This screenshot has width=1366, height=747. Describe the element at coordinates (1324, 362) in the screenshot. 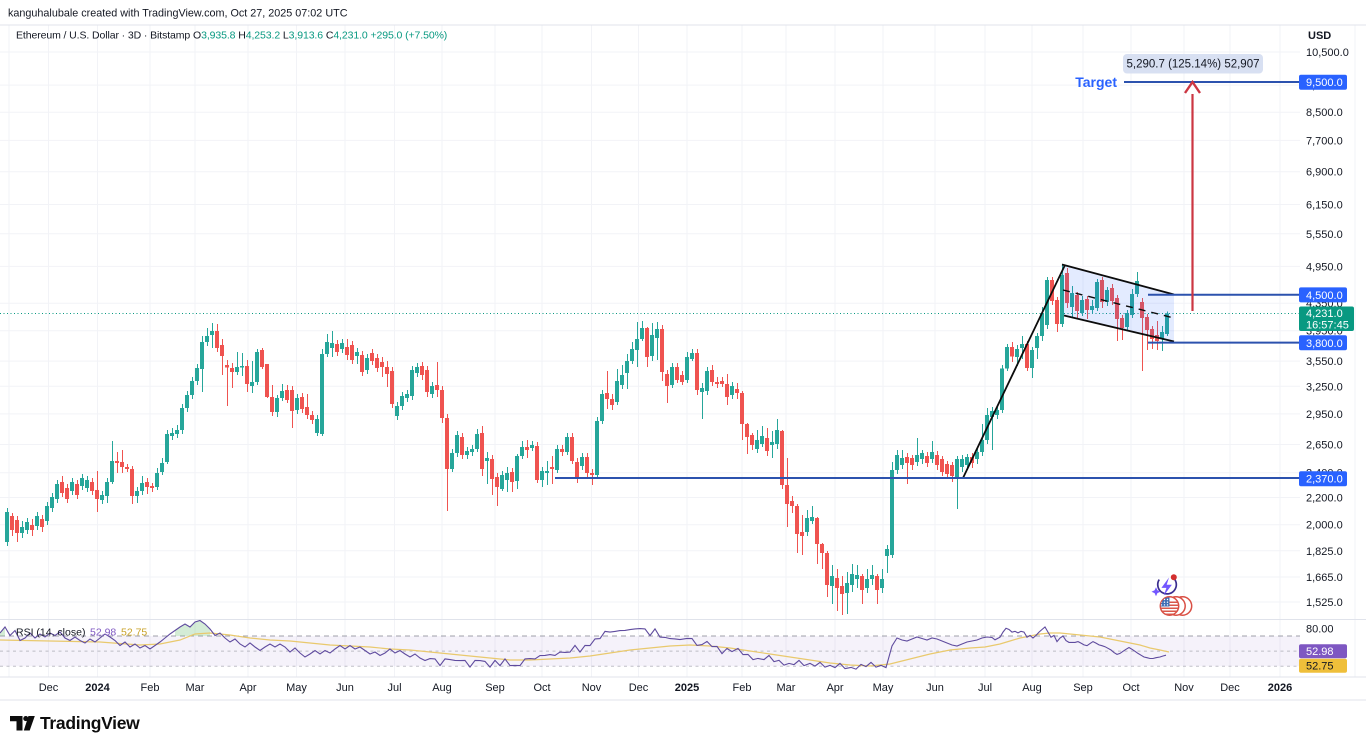

I see `svg-text: 3,550.0` at that location.